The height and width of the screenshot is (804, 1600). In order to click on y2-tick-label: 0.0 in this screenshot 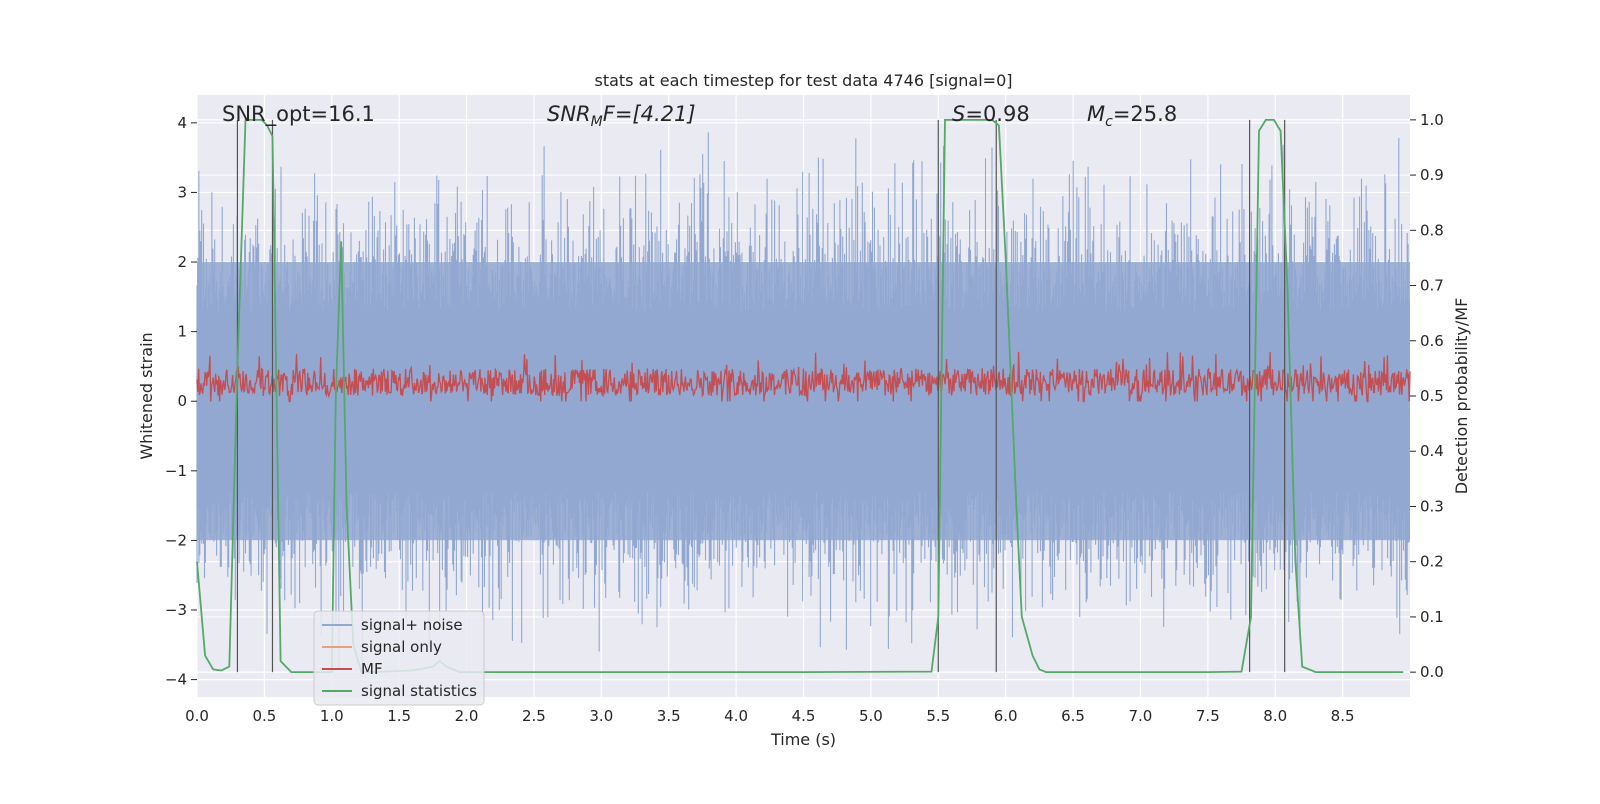, I will do `click(1432, 672)`.